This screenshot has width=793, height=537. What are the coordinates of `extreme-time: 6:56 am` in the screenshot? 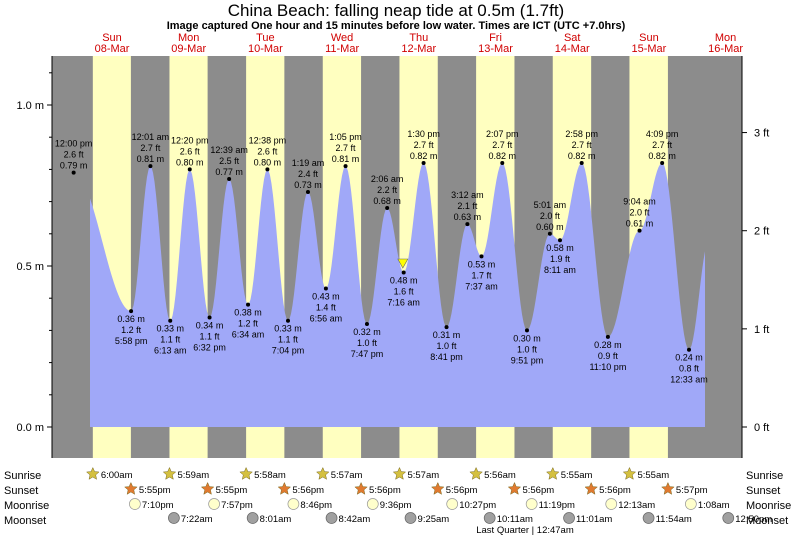 It's located at (326, 319).